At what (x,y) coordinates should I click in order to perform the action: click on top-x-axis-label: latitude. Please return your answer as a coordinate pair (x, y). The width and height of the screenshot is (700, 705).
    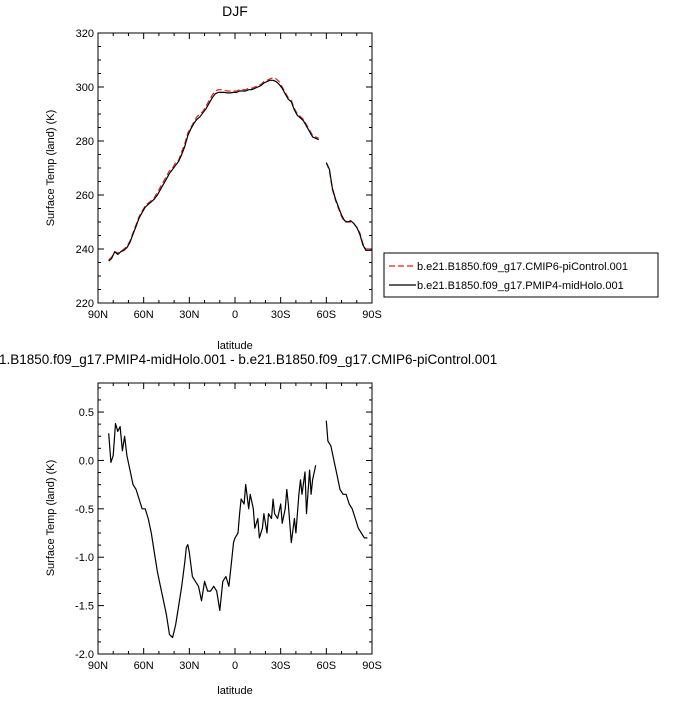
    Looking at the image, I should click on (234, 346).